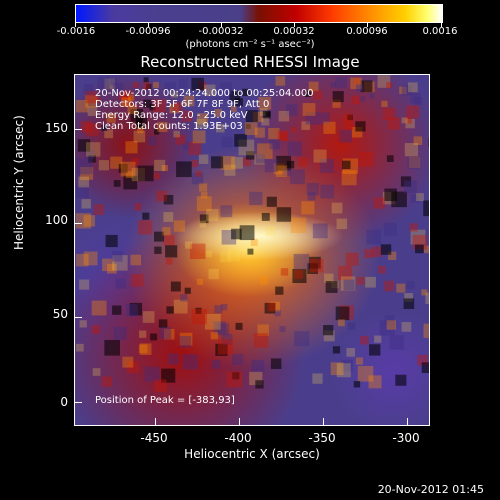  What do you see at coordinates (440, 31) in the screenshot?
I see `colorbar-tick-label: 0.0016` at bounding box center [440, 31].